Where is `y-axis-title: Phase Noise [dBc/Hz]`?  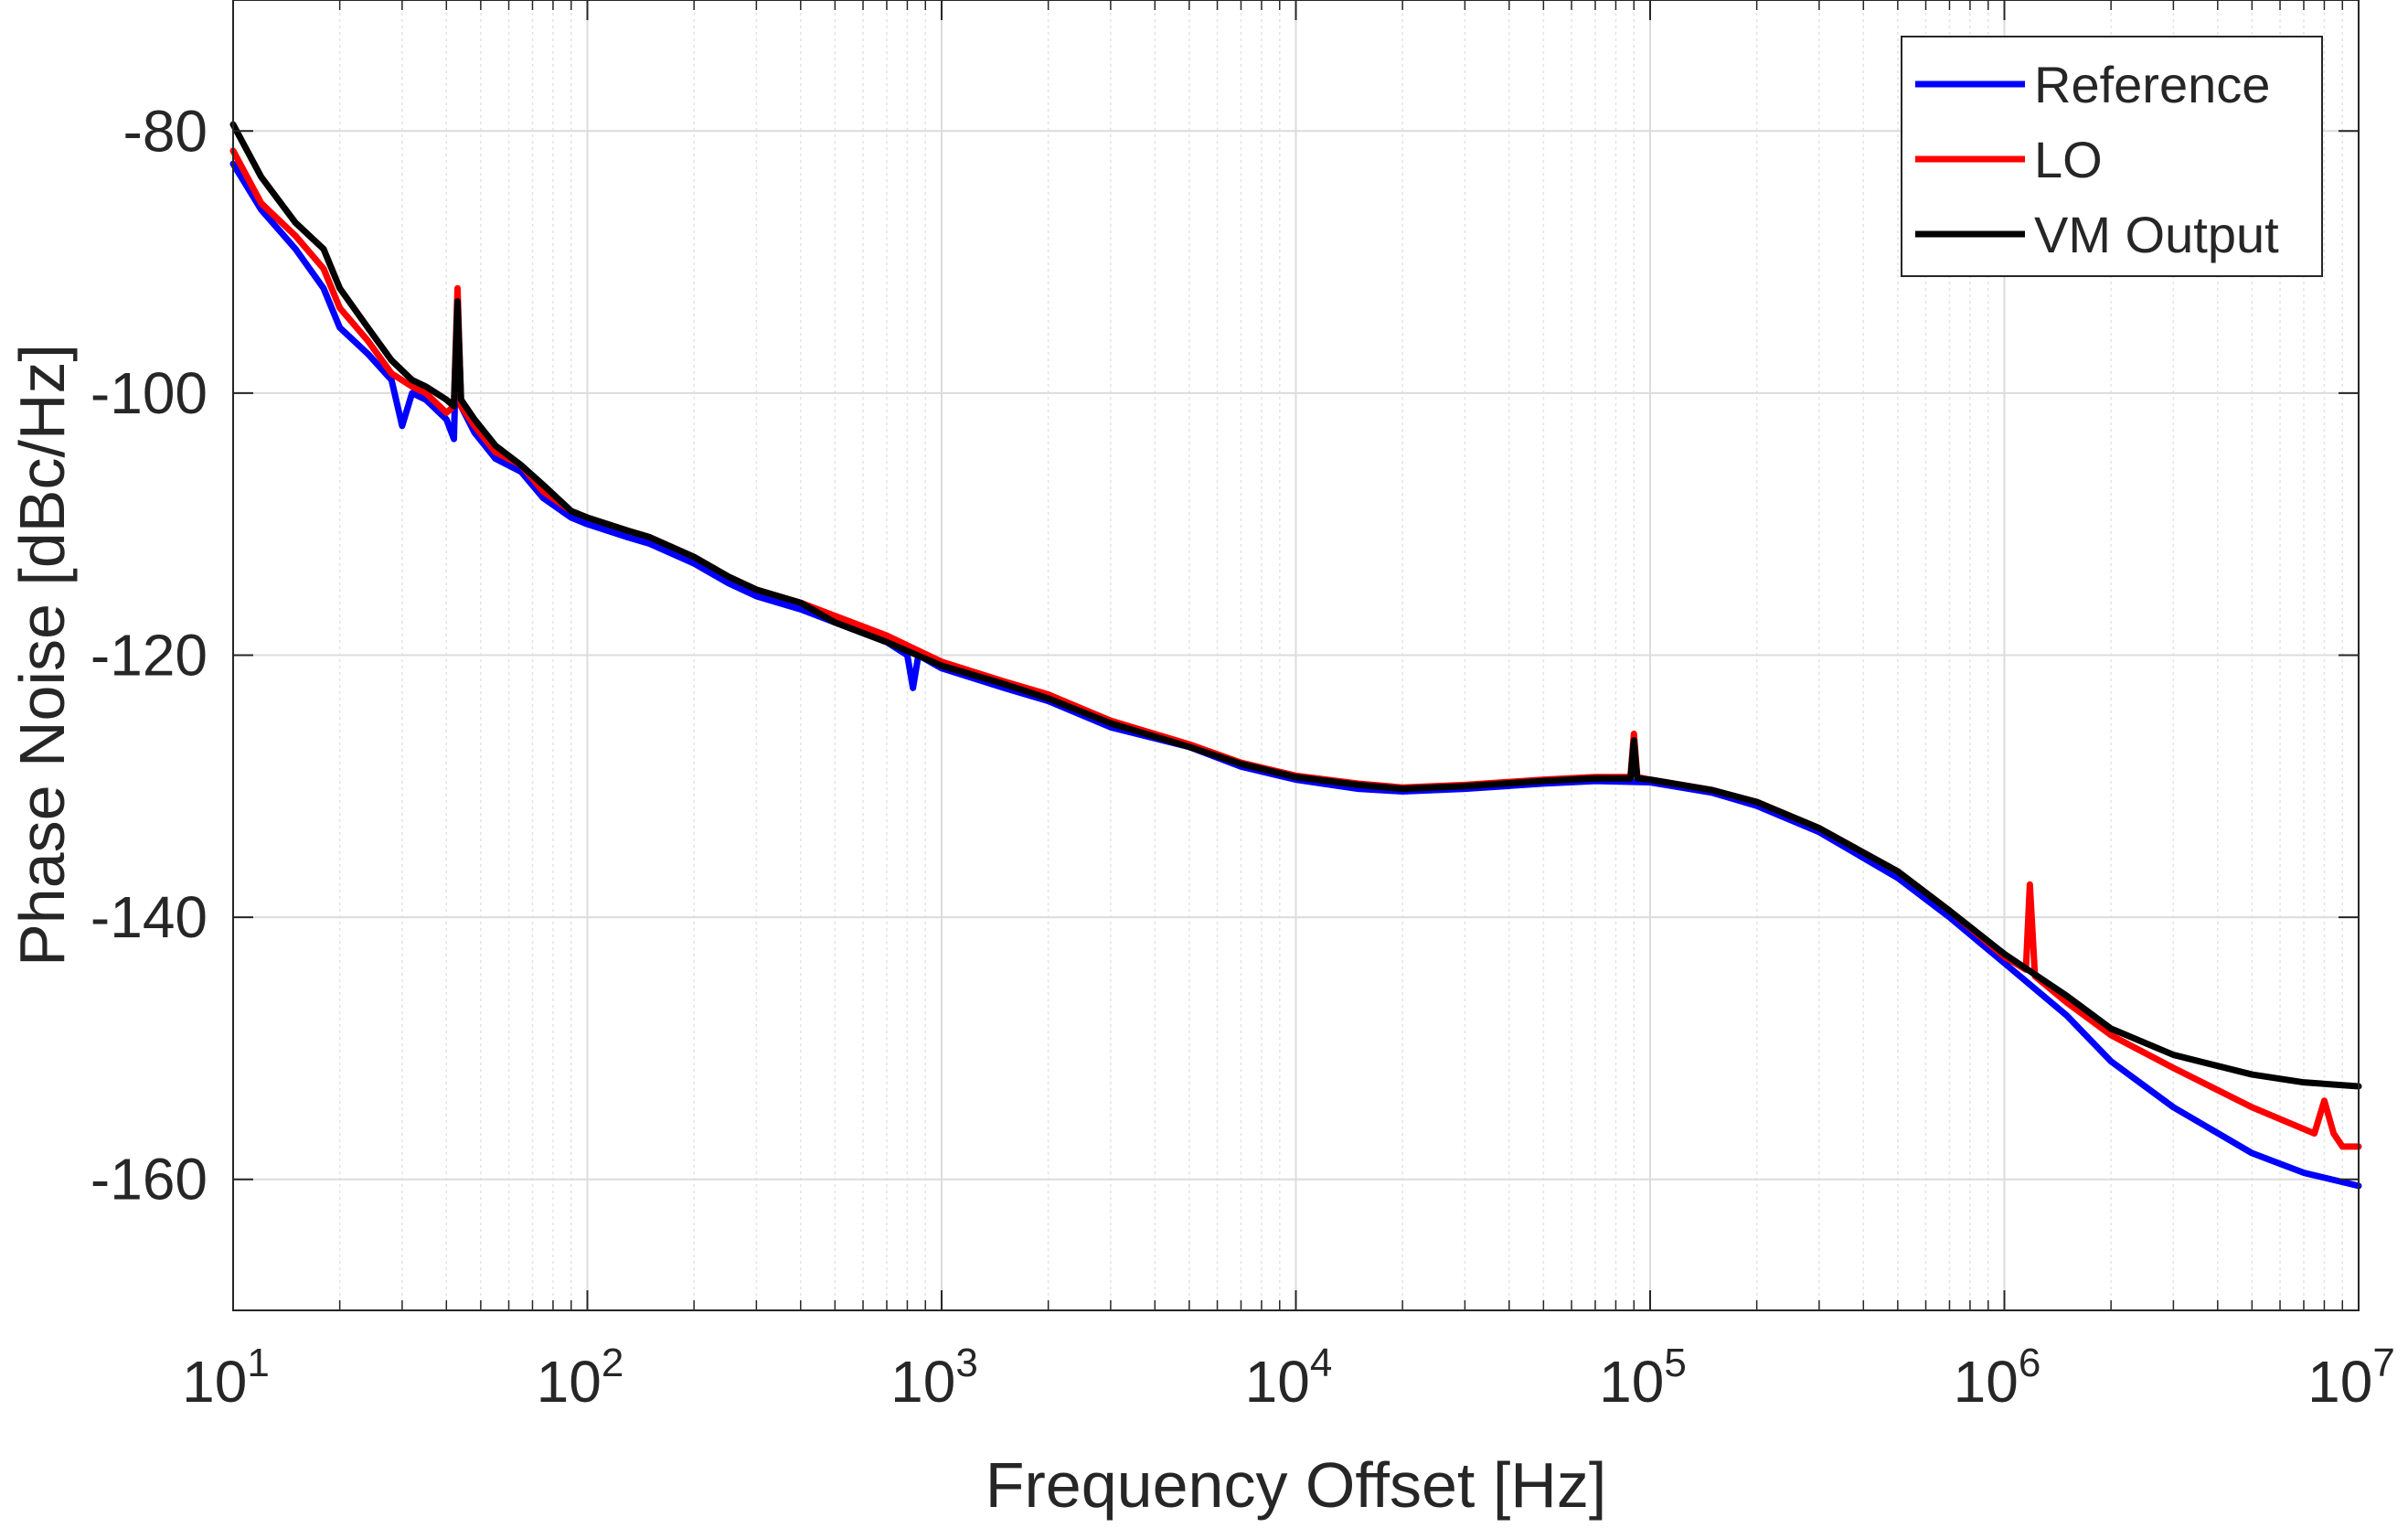
y-axis-title: Phase Noise [dBc/Hz] is located at coordinates (42, 656).